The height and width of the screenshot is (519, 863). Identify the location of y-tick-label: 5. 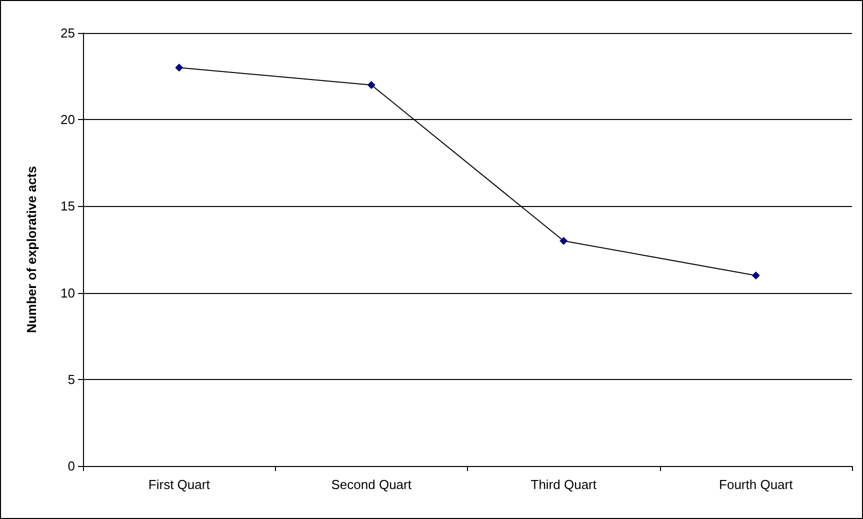
(71, 379).